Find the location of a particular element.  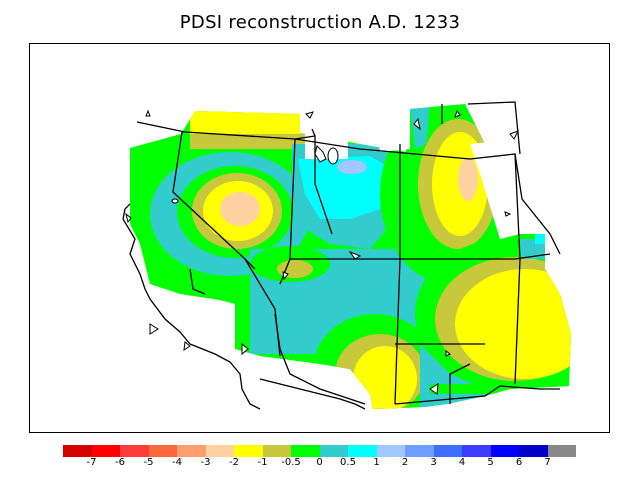

colorbar-tick-label: -0.5 is located at coordinates (291, 462).